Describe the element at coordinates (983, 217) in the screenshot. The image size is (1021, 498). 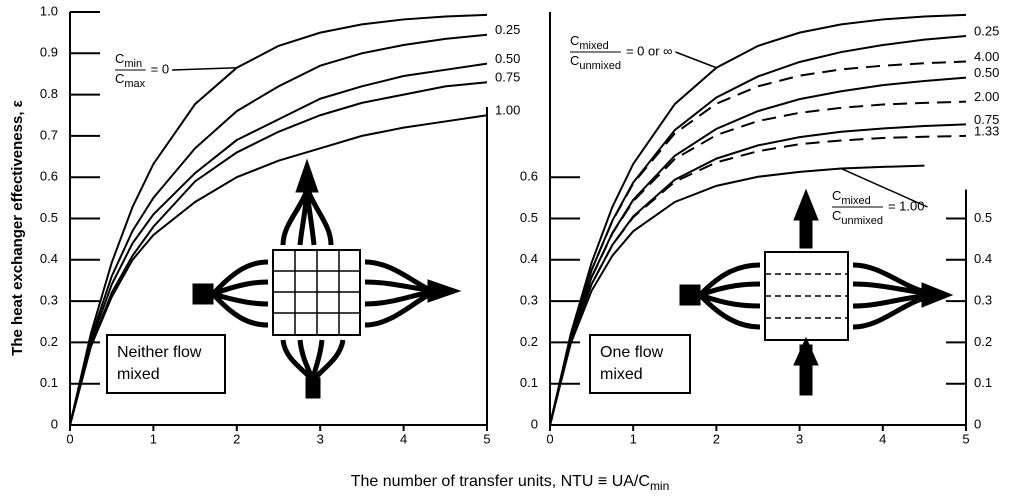
I see `y2-tick-label: 0.5` at that location.